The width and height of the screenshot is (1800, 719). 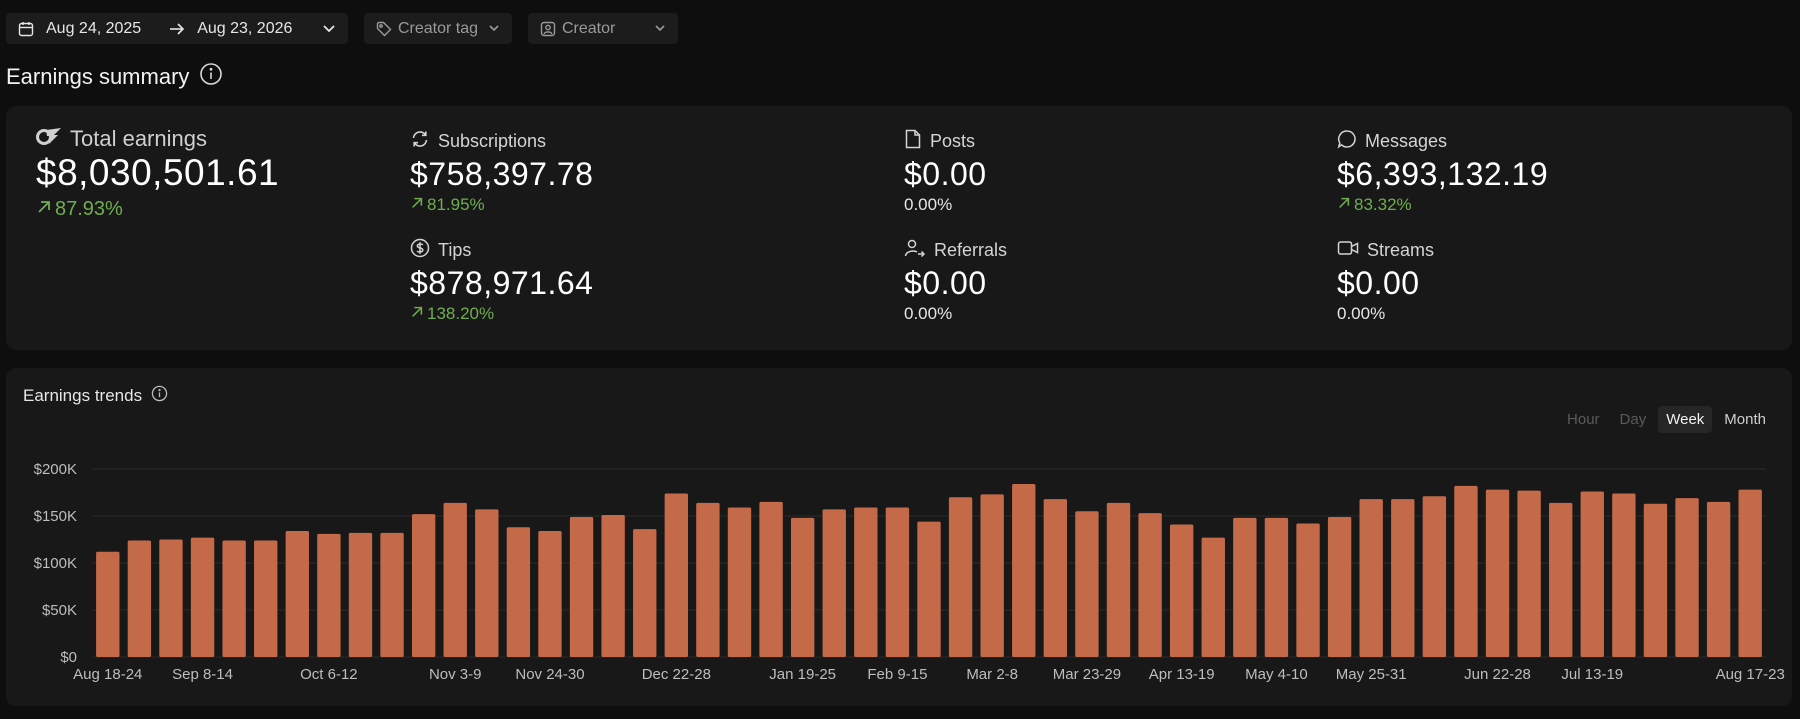 I want to click on earnings-summary-heading: Earnings summary, so click(x=114, y=77).